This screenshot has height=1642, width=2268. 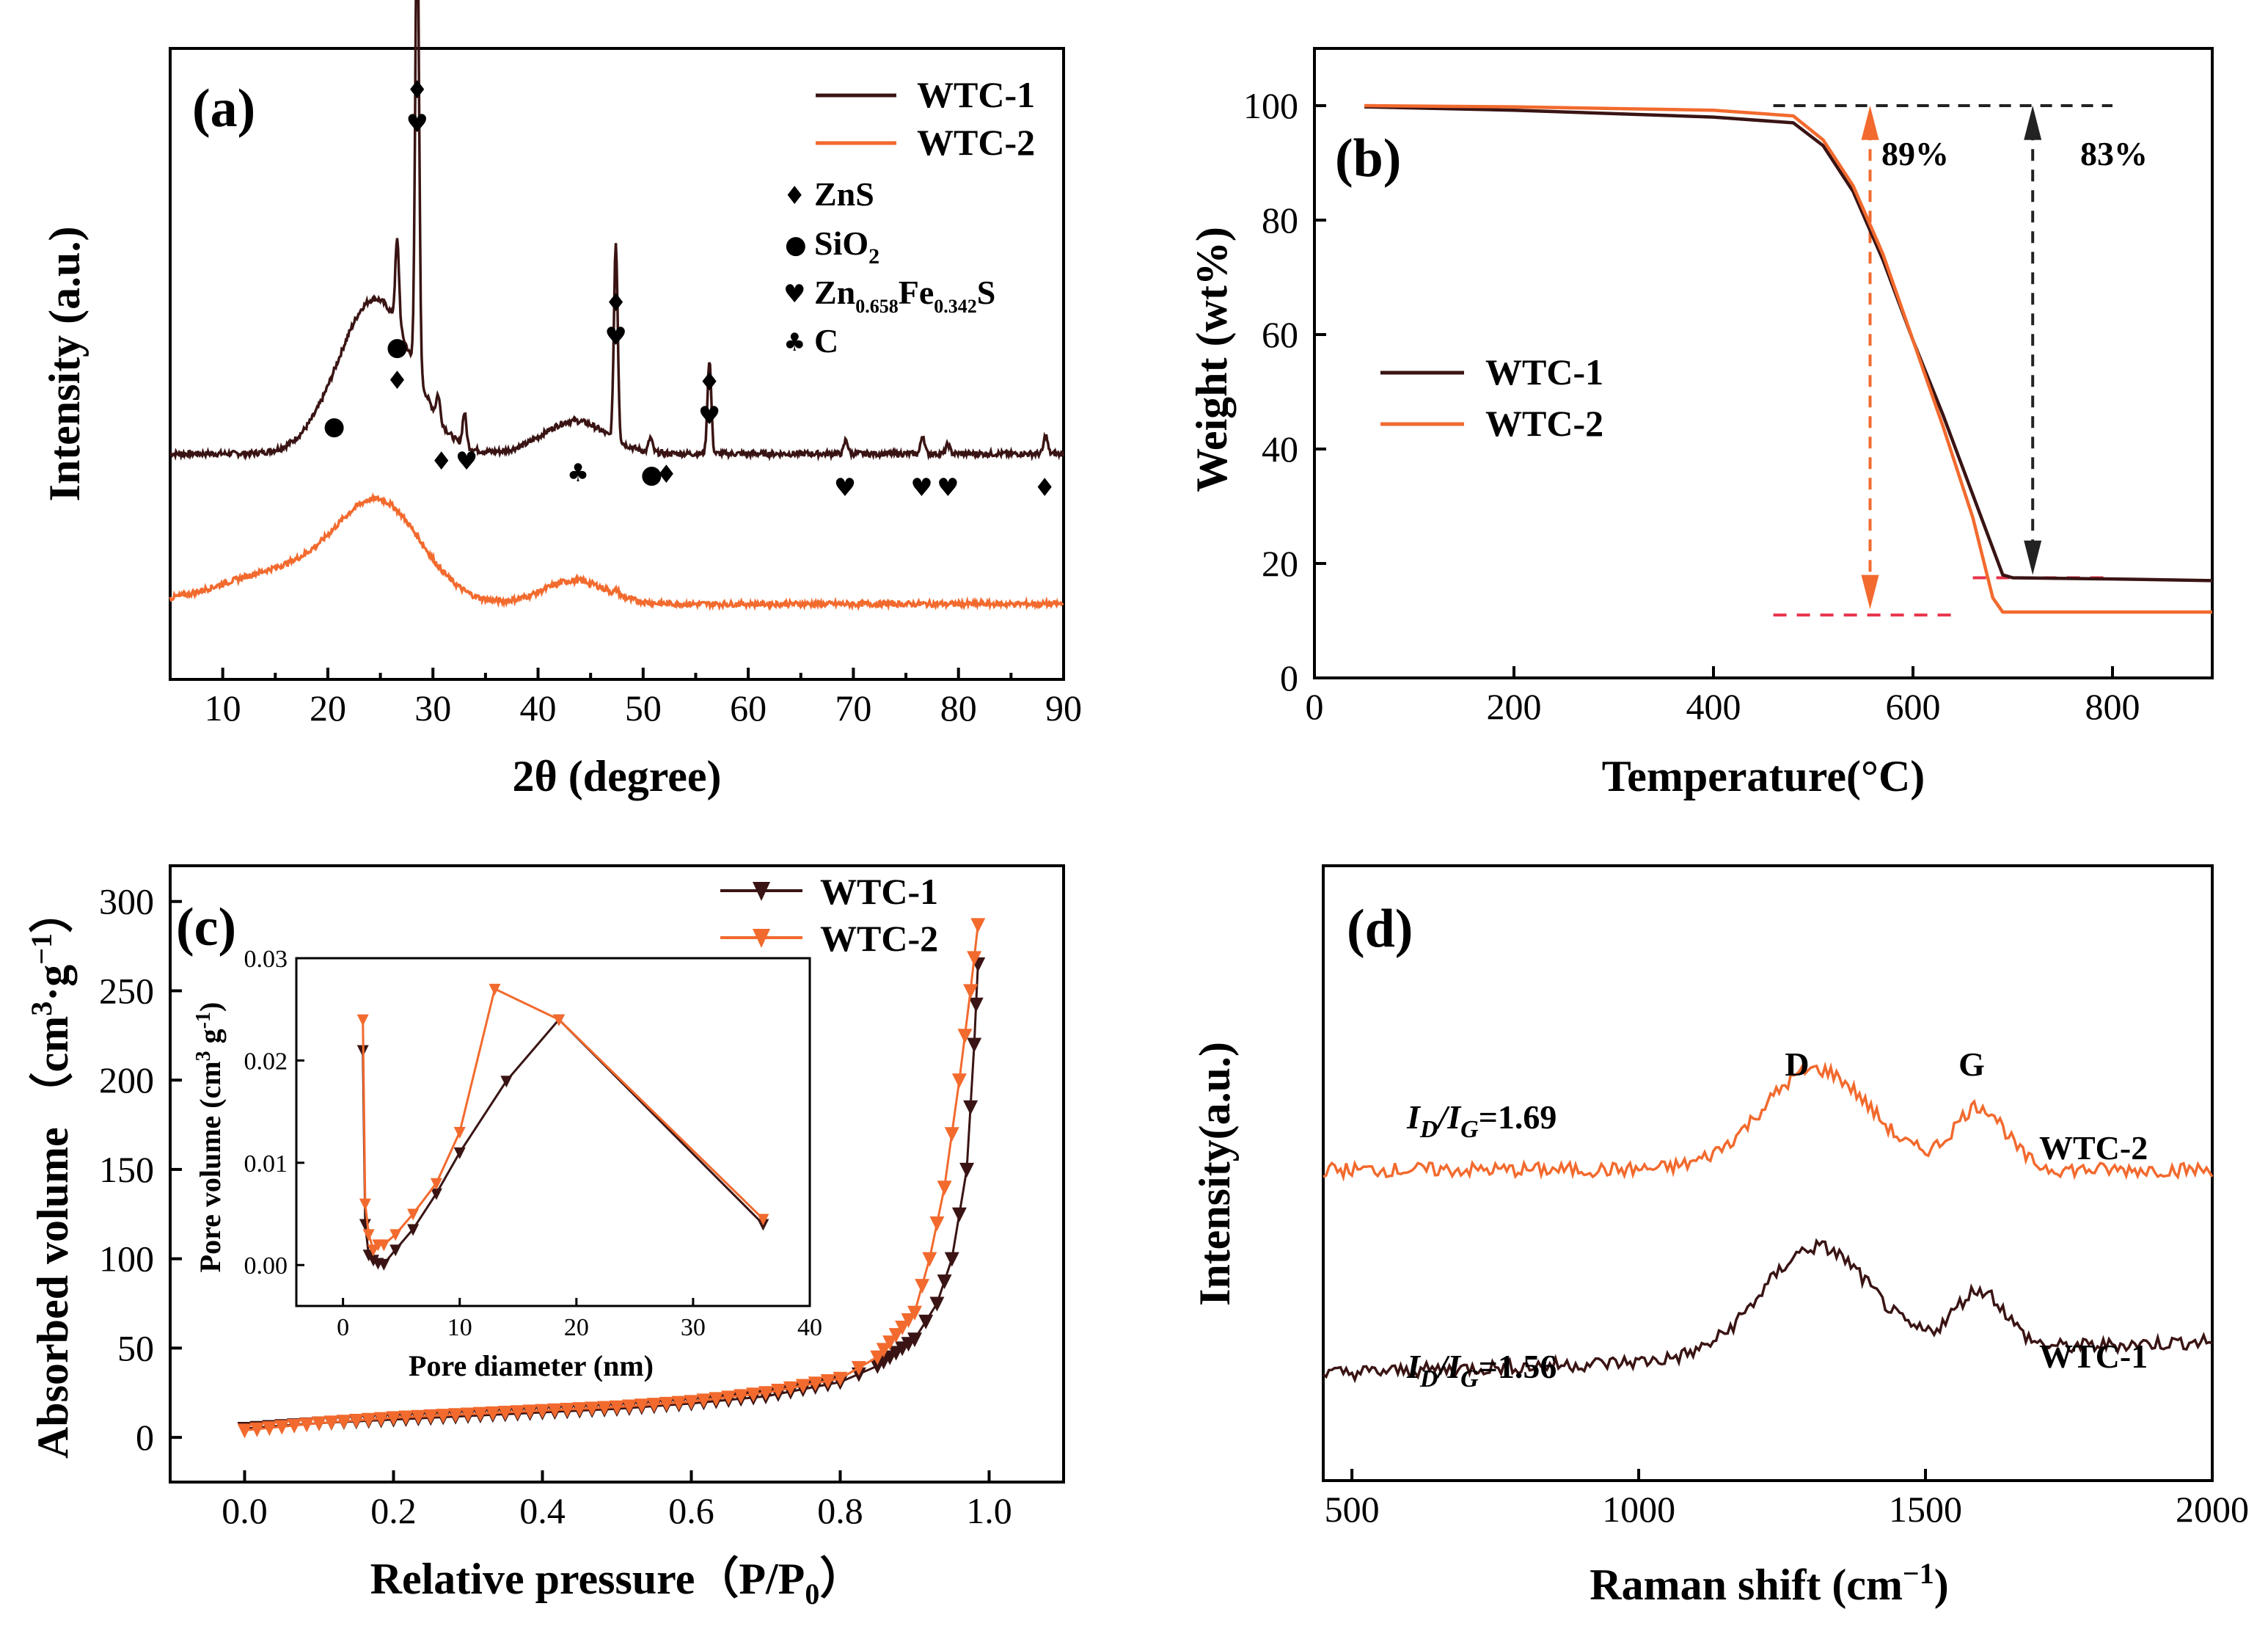 What do you see at coordinates (651, 474) in the screenshot?
I see `a-marker-10: ●` at bounding box center [651, 474].